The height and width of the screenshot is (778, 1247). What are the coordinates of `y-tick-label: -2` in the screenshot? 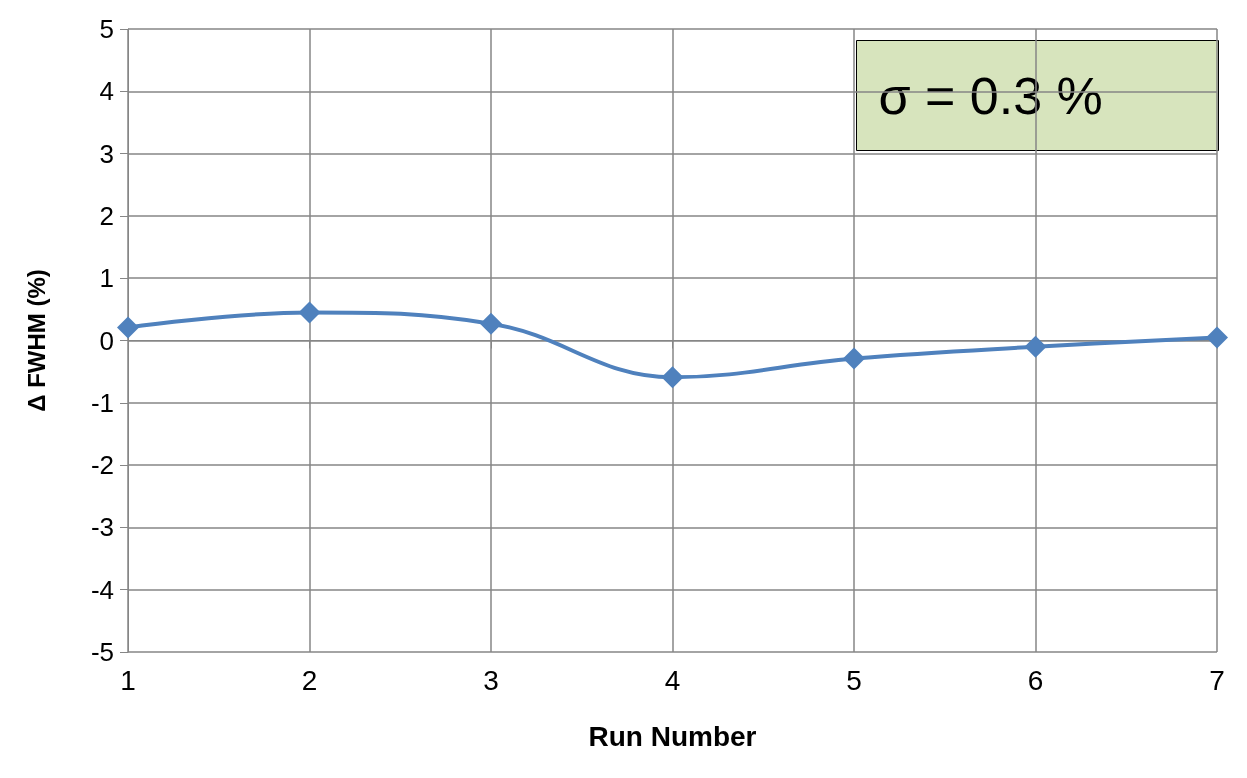 It's located at (102, 465).